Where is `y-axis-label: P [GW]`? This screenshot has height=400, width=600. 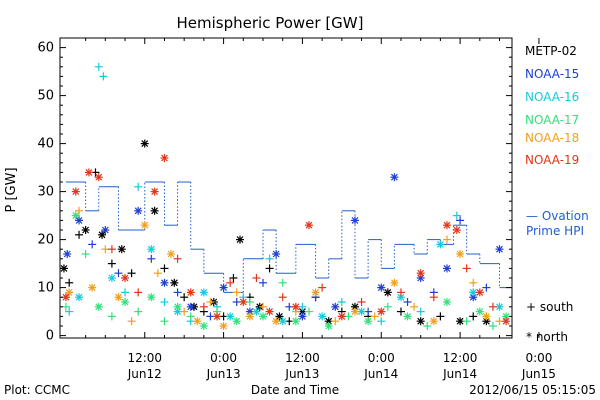 y-axis-label: P [GW] is located at coordinates (11, 189).